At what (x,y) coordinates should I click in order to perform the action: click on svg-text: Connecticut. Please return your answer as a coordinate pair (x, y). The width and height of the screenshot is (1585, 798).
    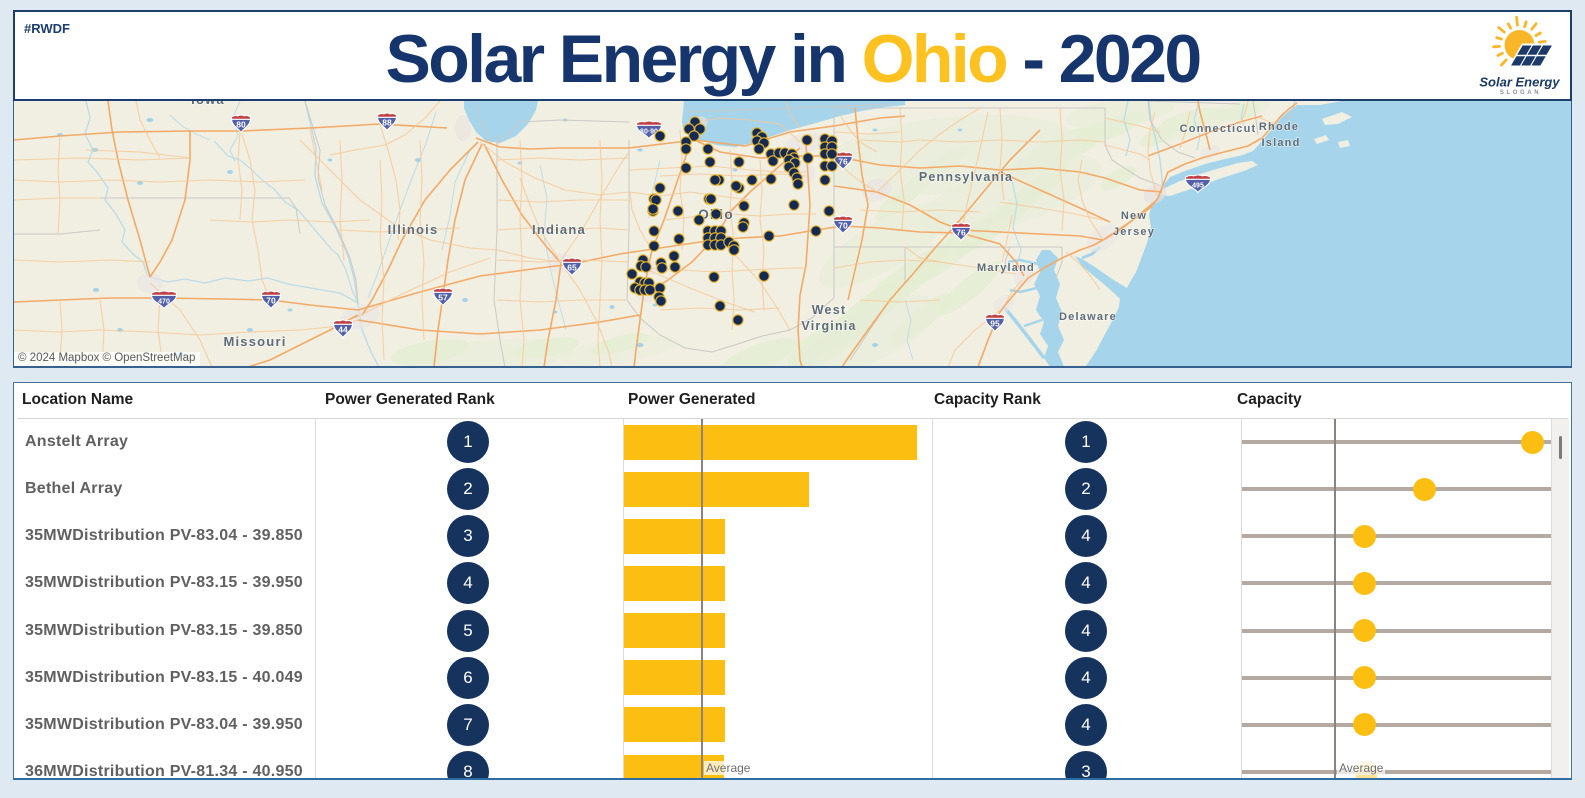
    Looking at the image, I should click on (1218, 129).